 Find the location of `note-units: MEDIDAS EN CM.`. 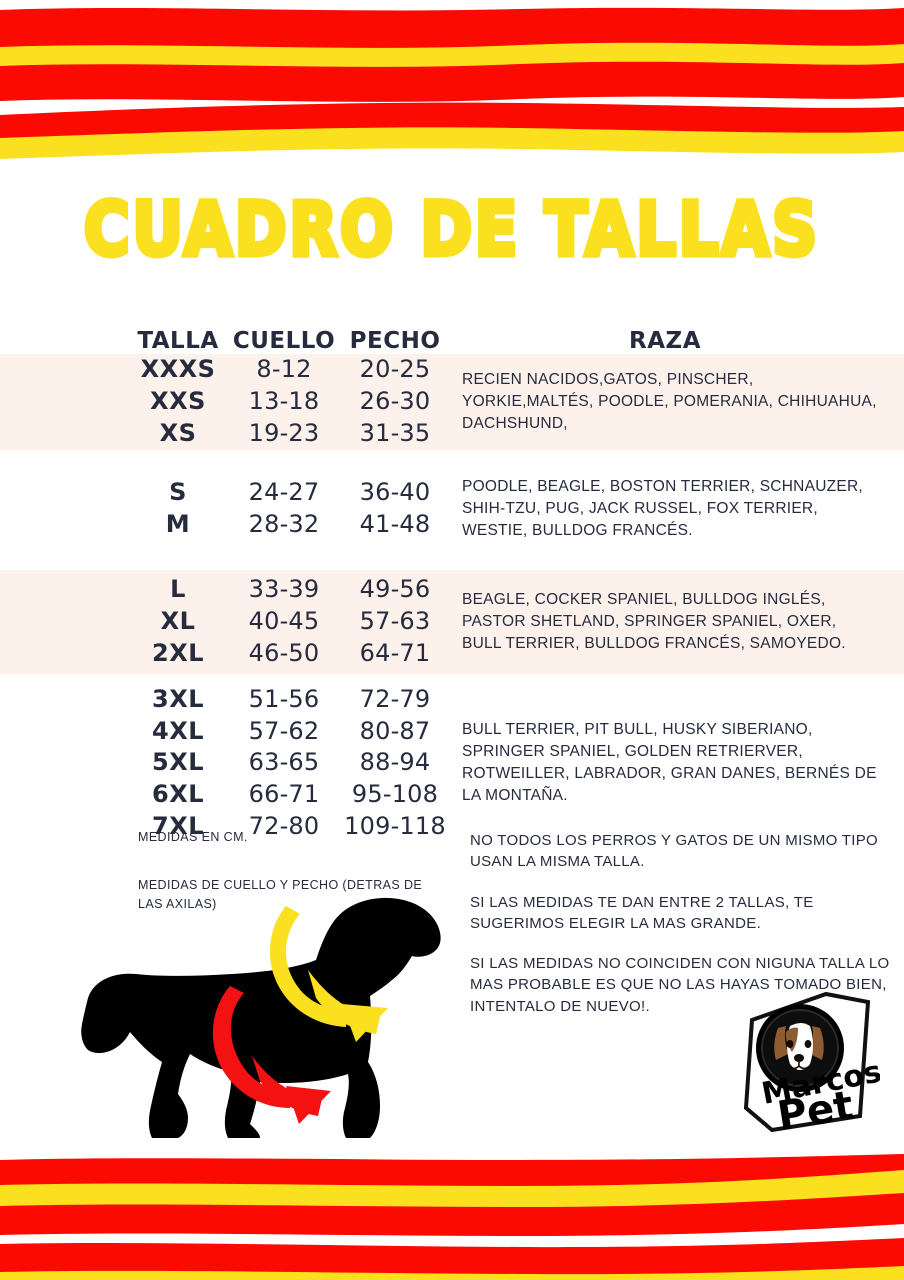

note-units: MEDIDAS EN CM. is located at coordinates (193, 837).